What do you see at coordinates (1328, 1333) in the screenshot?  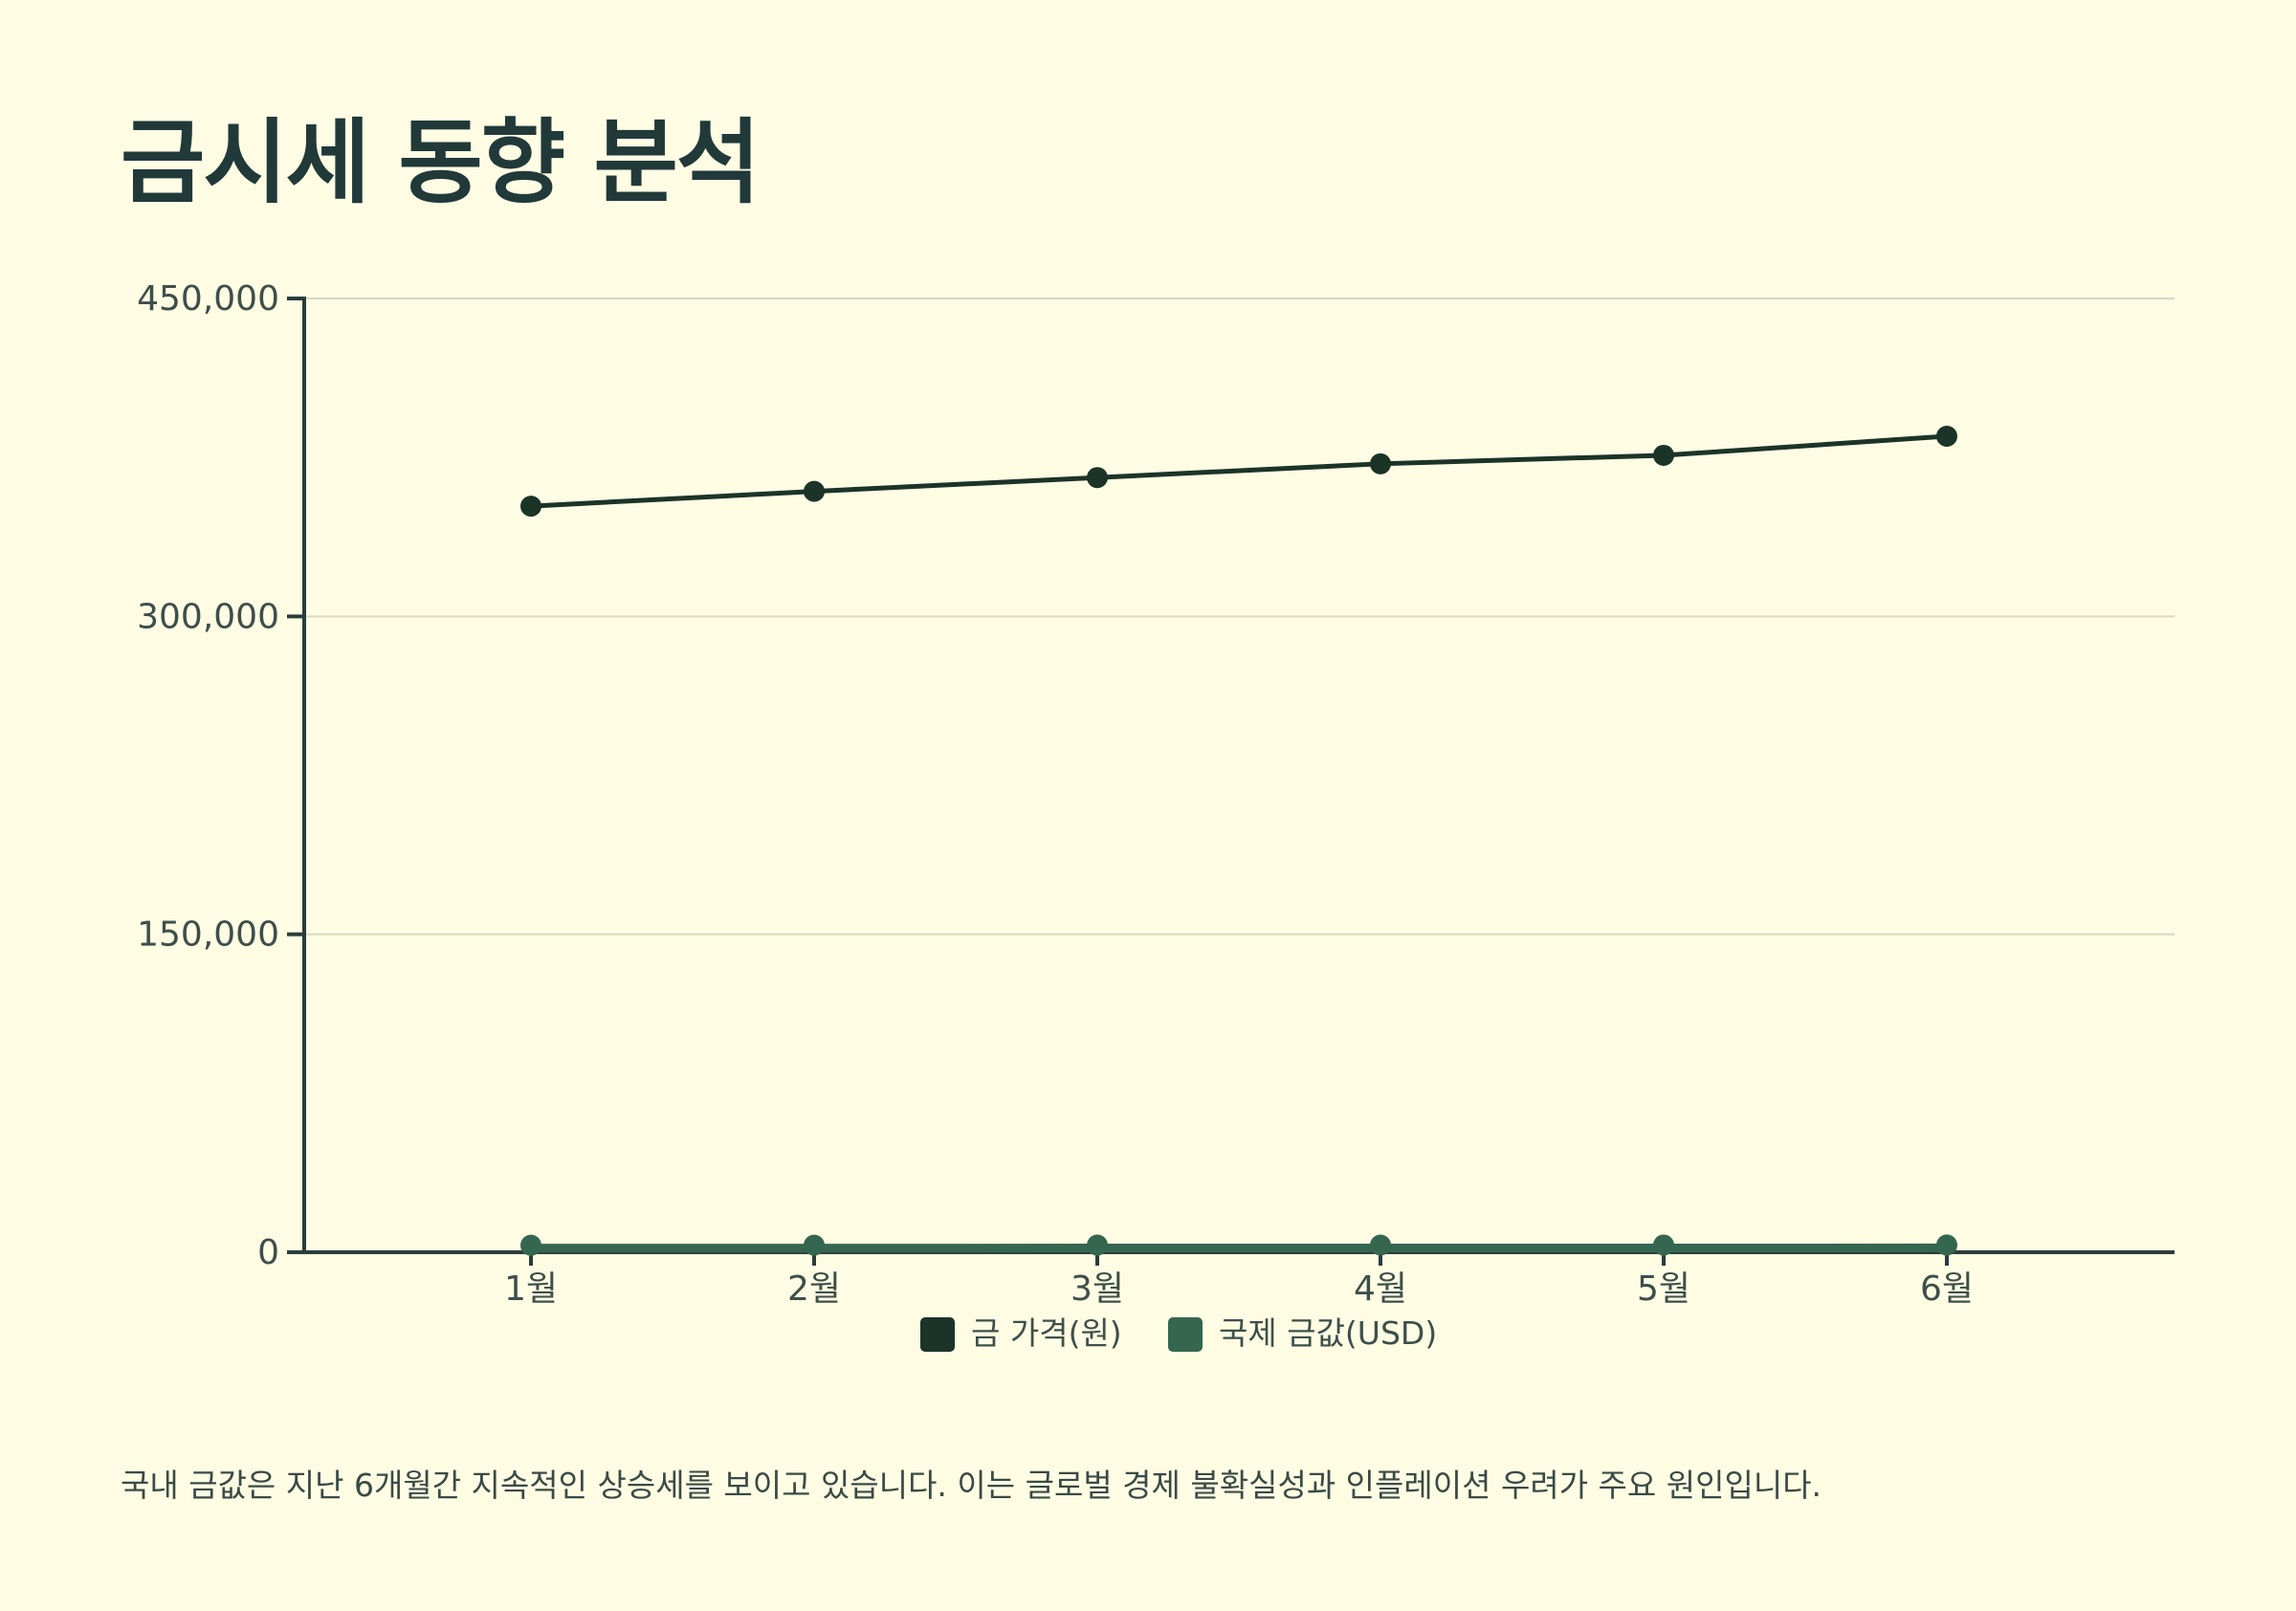 I see `legend-label: 국제 금값(USD)` at bounding box center [1328, 1333].